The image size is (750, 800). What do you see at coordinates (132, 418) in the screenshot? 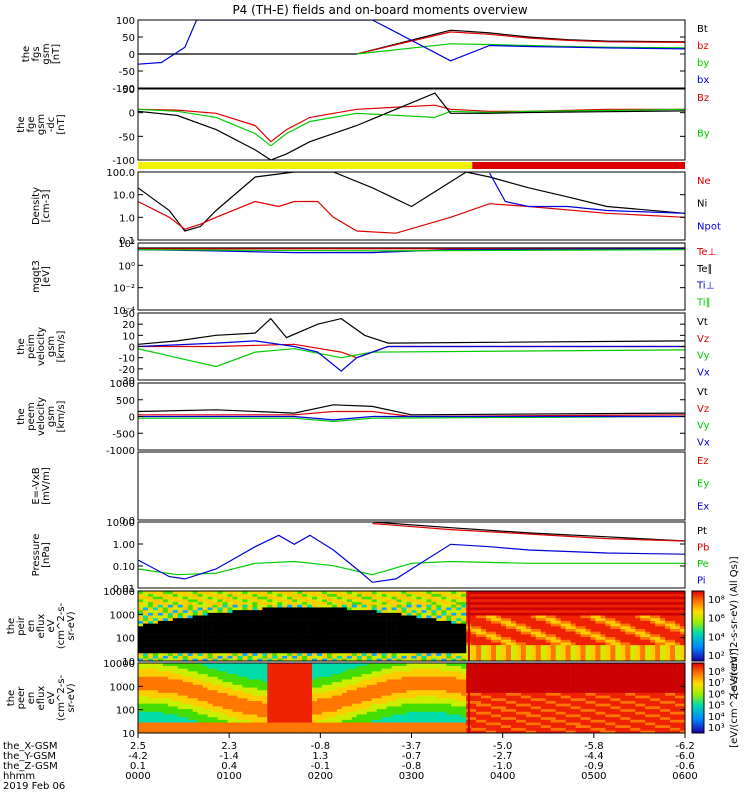
I see `y-tick-label: 0` at bounding box center [132, 418].